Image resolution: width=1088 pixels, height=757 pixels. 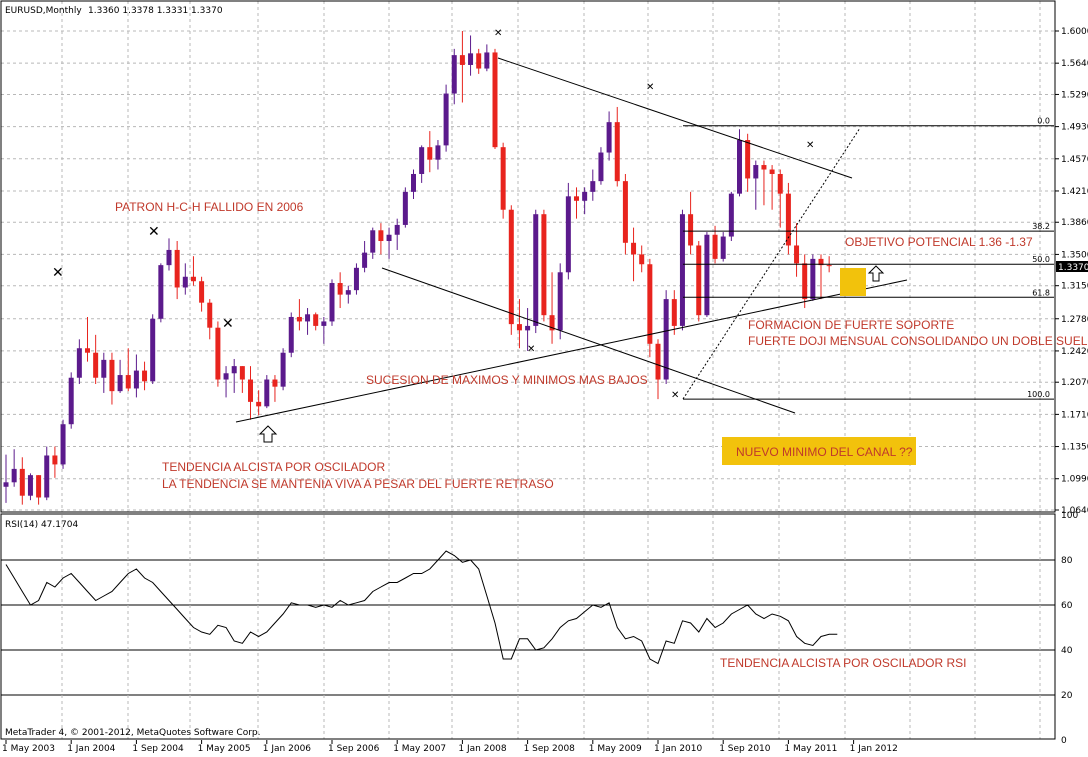 What do you see at coordinates (771, 263) in the screenshot?
I see `fibonacci-trend-line` at bounding box center [771, 263].